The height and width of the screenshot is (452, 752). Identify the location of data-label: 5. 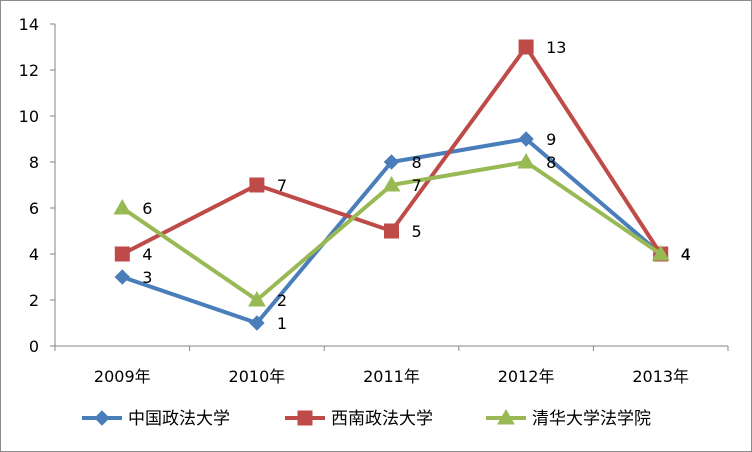
(417, 231).